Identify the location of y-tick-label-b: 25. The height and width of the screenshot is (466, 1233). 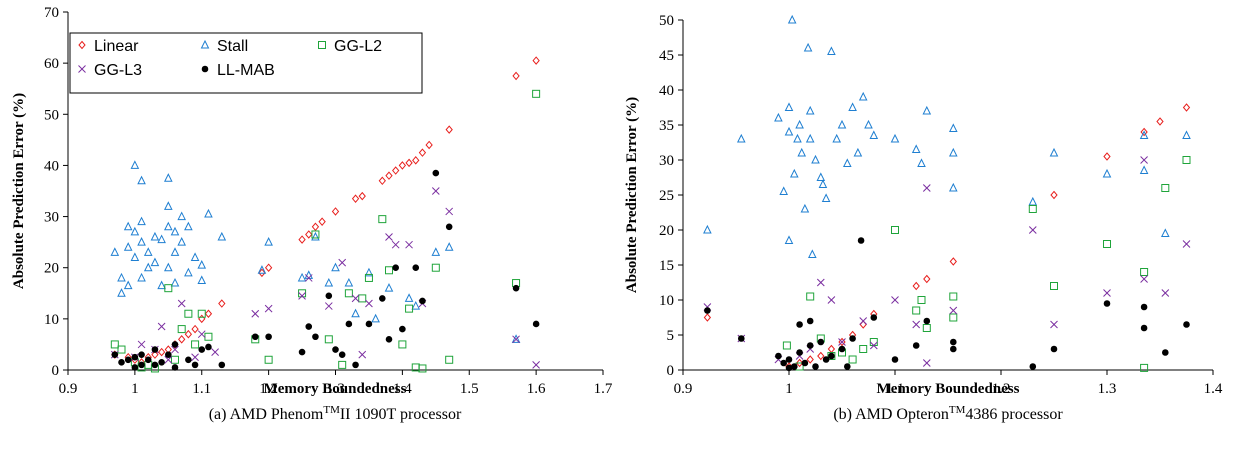
(666, 196).